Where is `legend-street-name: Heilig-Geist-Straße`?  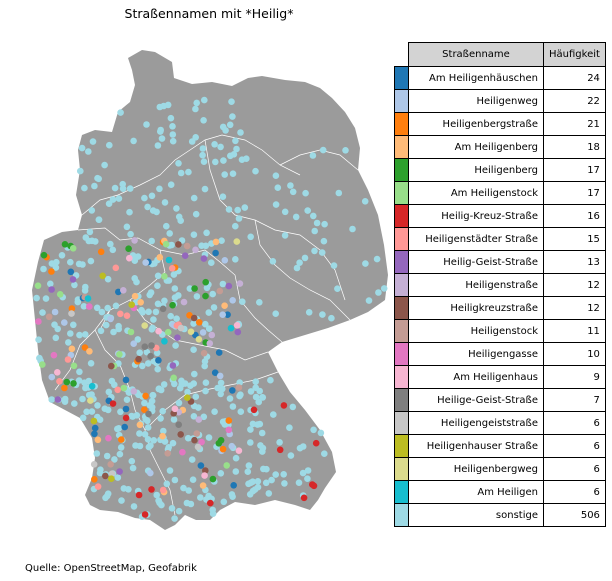
legend-street-name: Heilig-Geist-Straße is located at coordinates (476, 262).